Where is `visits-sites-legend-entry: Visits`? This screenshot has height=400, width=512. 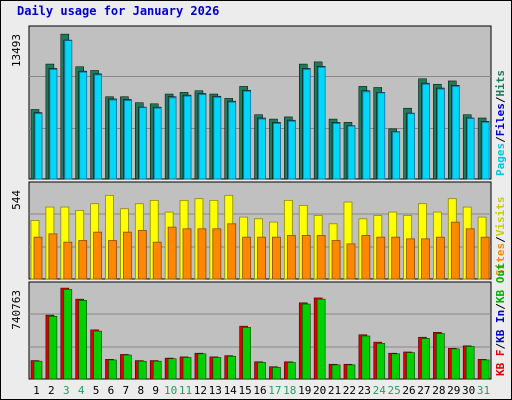 visits-sites-legend-entry: Visits is located at coordinates (500, 217).